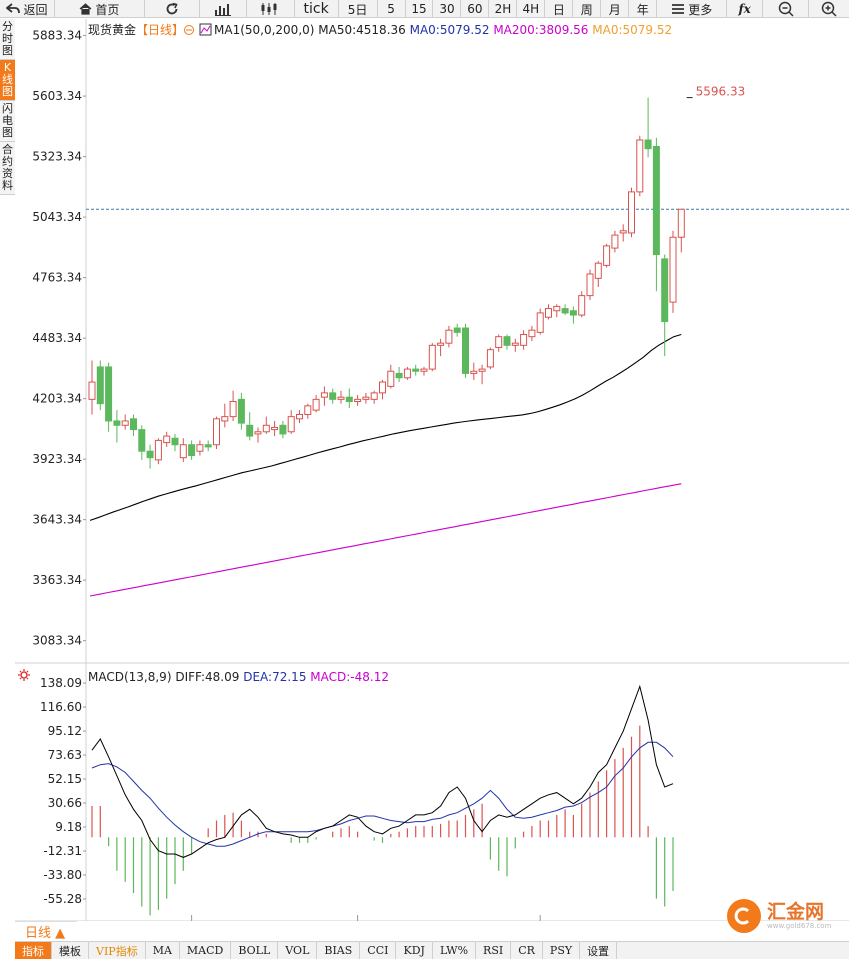 The height and width of the screenshot is (959, 849). Describe the element at coordinates (503, 9) in the screenshot. I see `period-2h-button: 2H` at that location.